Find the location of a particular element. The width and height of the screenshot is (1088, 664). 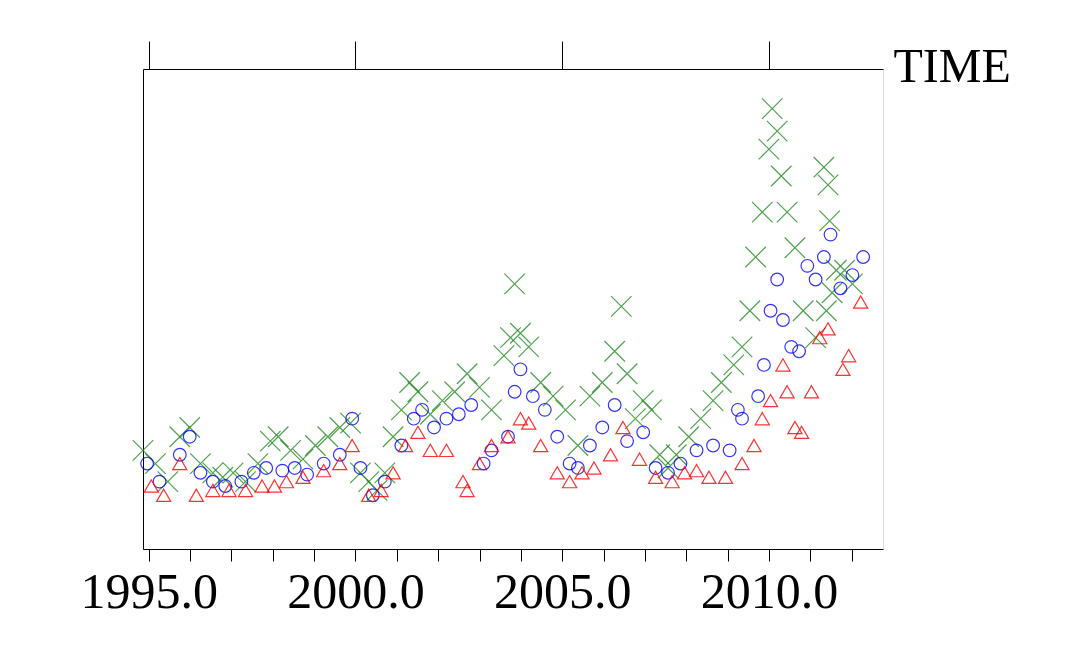

x-tick-label: 2010.0 is located at coordinates (769, 590).